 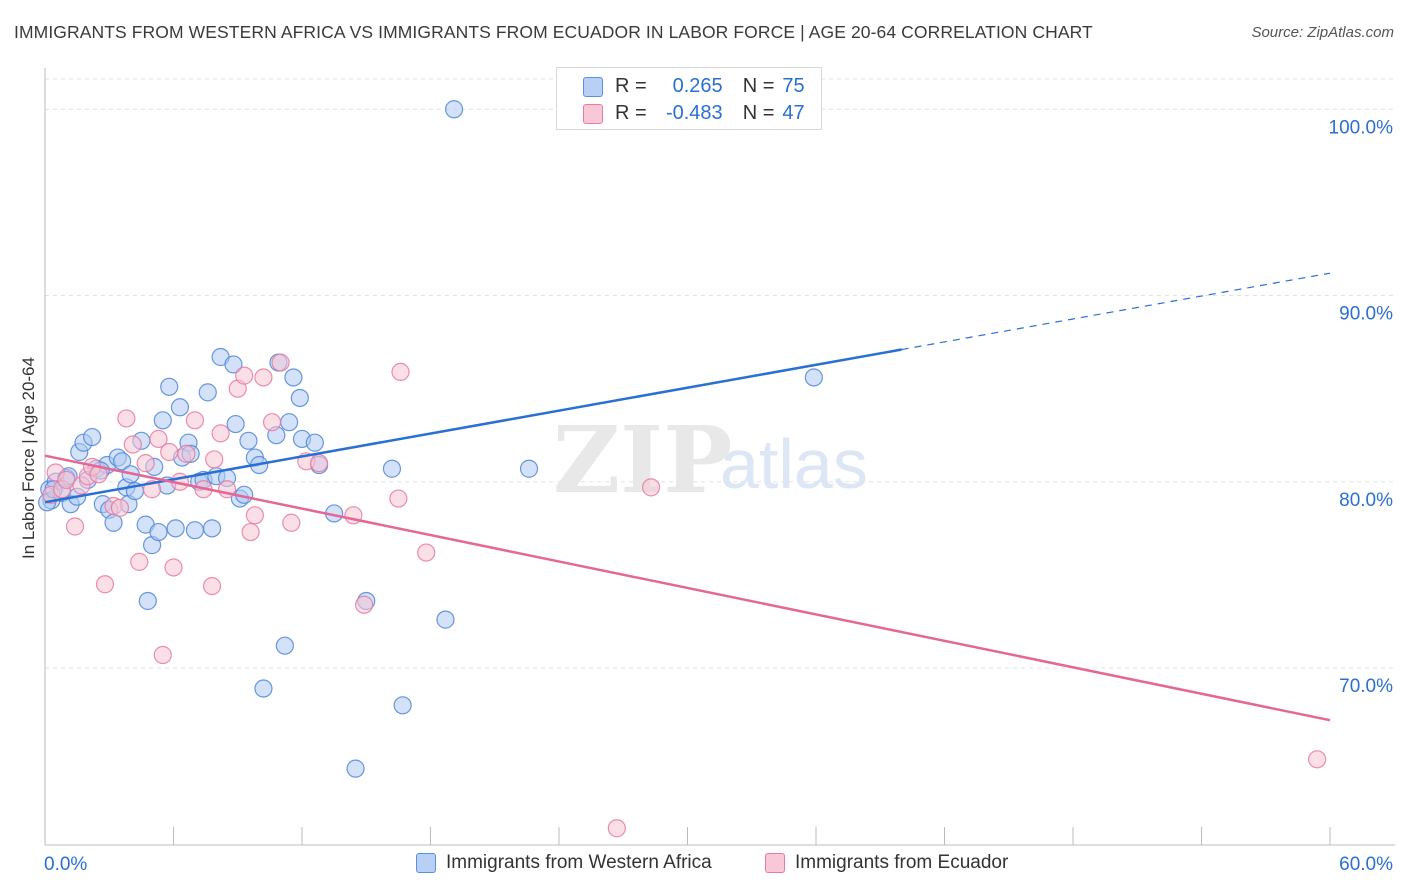 What do you see at coordinates (593, 113) in the screenshot?
I see `stats-swatch-ecuador` at bounding box center [593, 113].